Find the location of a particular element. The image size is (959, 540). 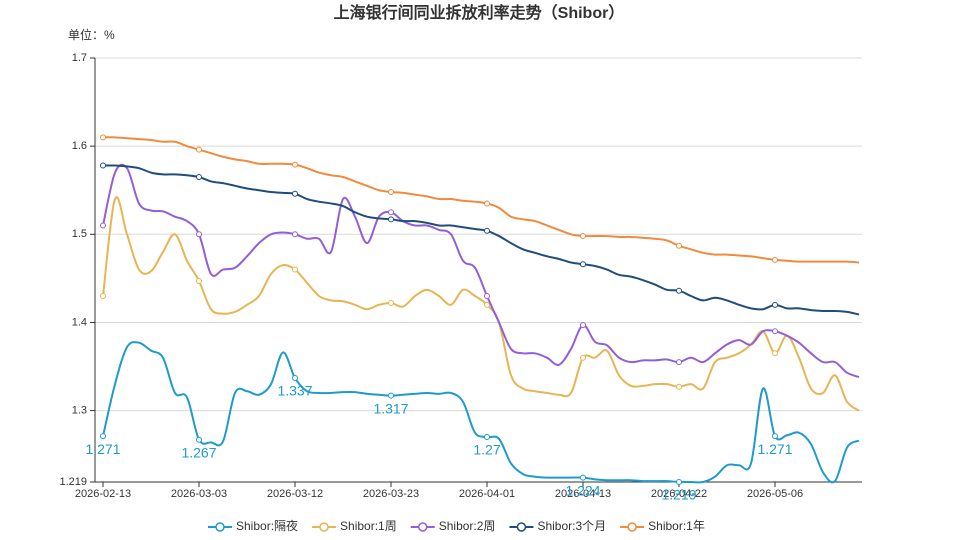

x-tick-label: 2026-03-12 is located at coordinates (295, 494).